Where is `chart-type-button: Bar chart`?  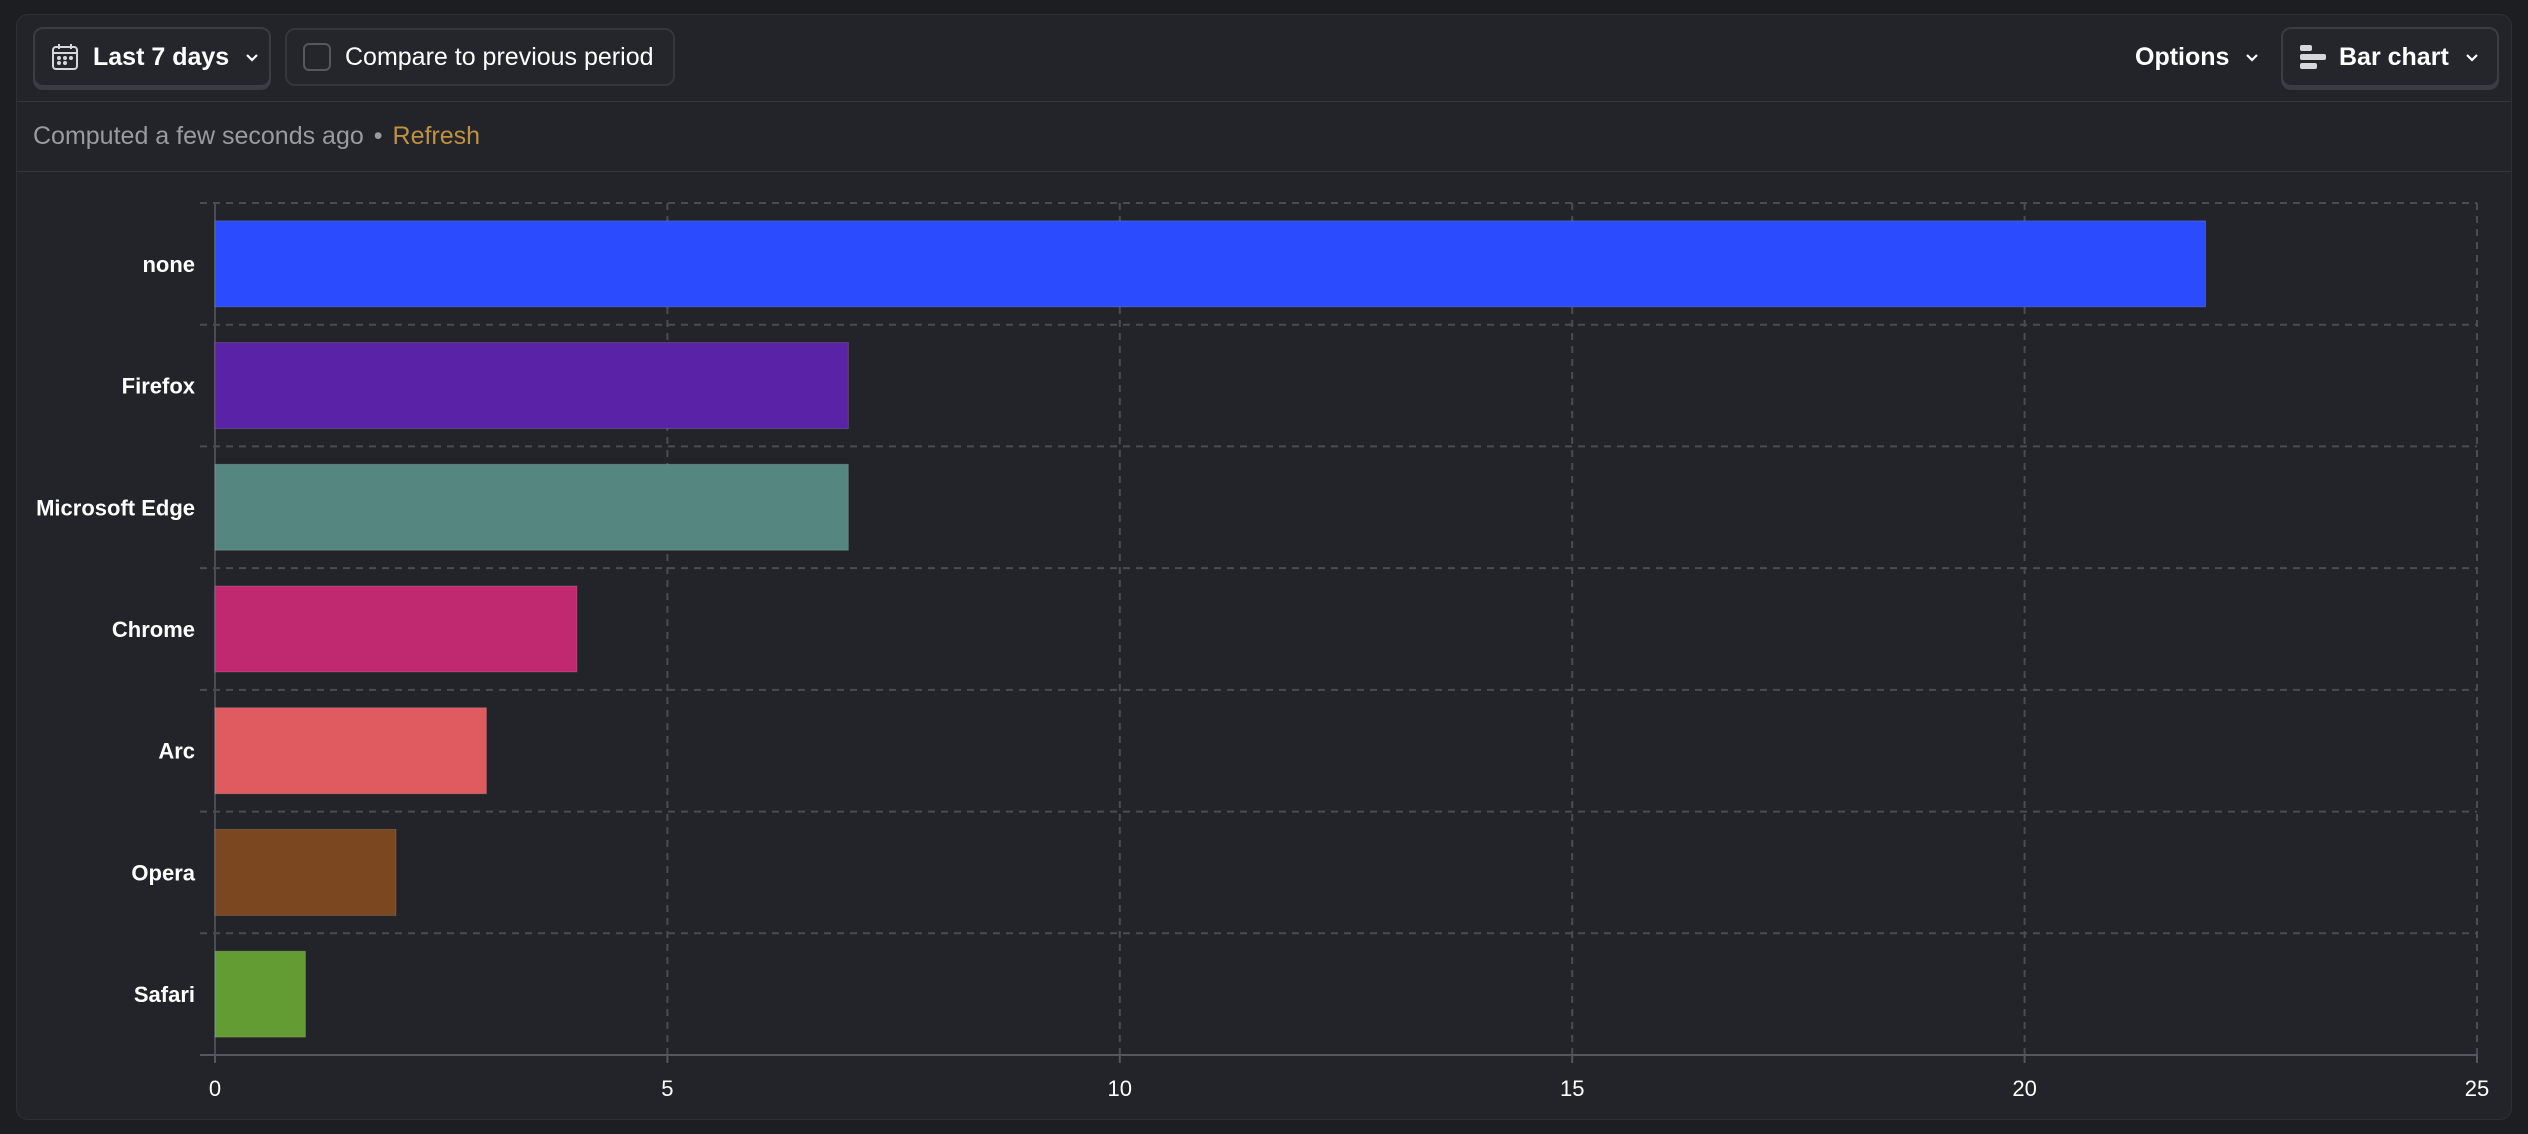 chart-type-button: Bar chart is located at coordinates (2390, 57).